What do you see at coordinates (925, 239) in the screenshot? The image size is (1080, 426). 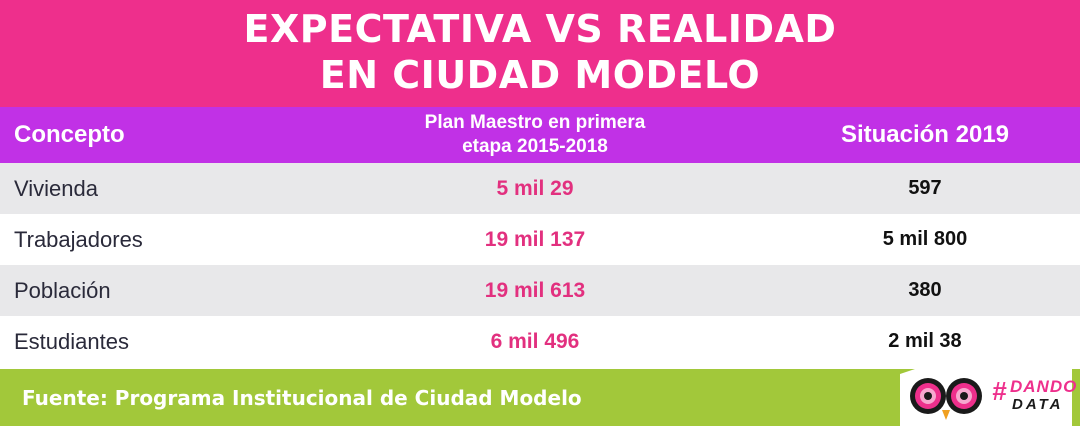 I see `cell-situacion: 5 mil 800` at bounding box center [925, 239].